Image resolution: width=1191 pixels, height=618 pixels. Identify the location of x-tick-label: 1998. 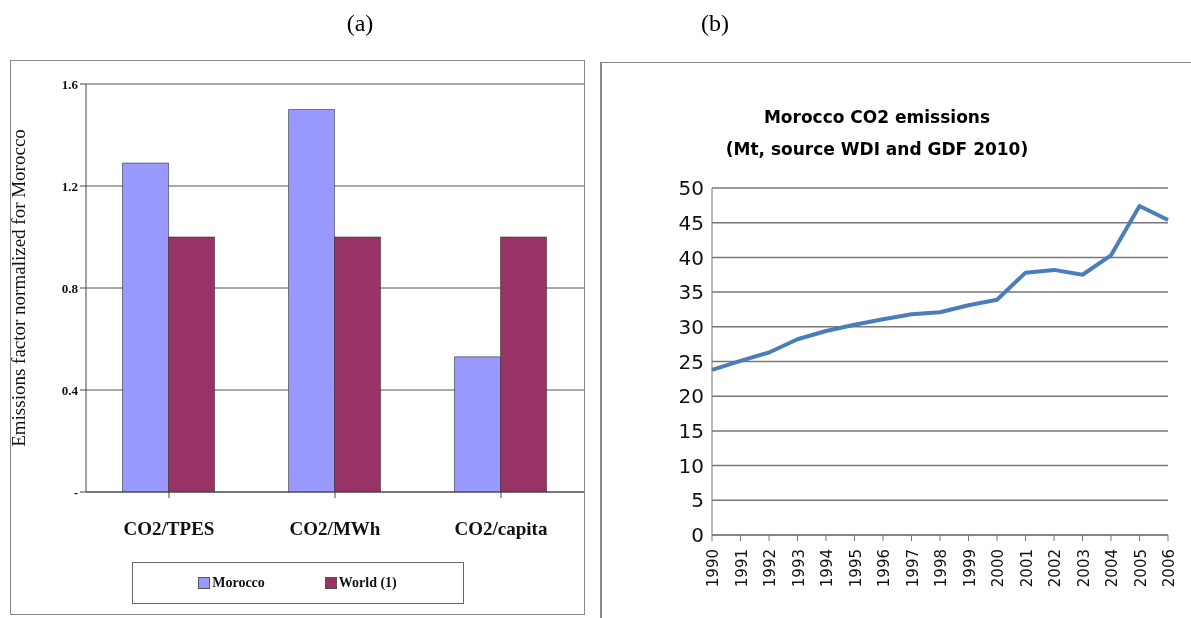
(941, 568).